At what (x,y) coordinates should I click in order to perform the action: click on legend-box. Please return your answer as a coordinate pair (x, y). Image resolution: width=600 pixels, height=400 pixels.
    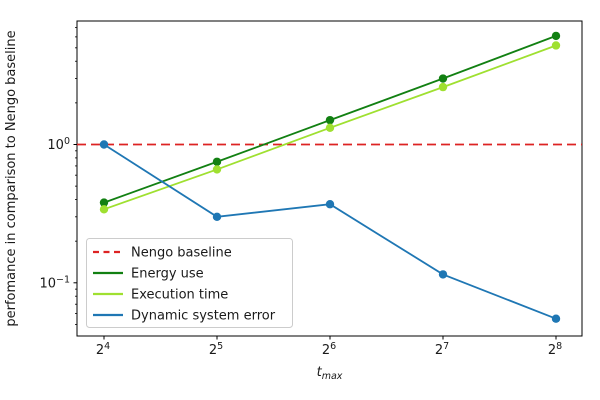
    Looking at the image, I should click on (189, 283).